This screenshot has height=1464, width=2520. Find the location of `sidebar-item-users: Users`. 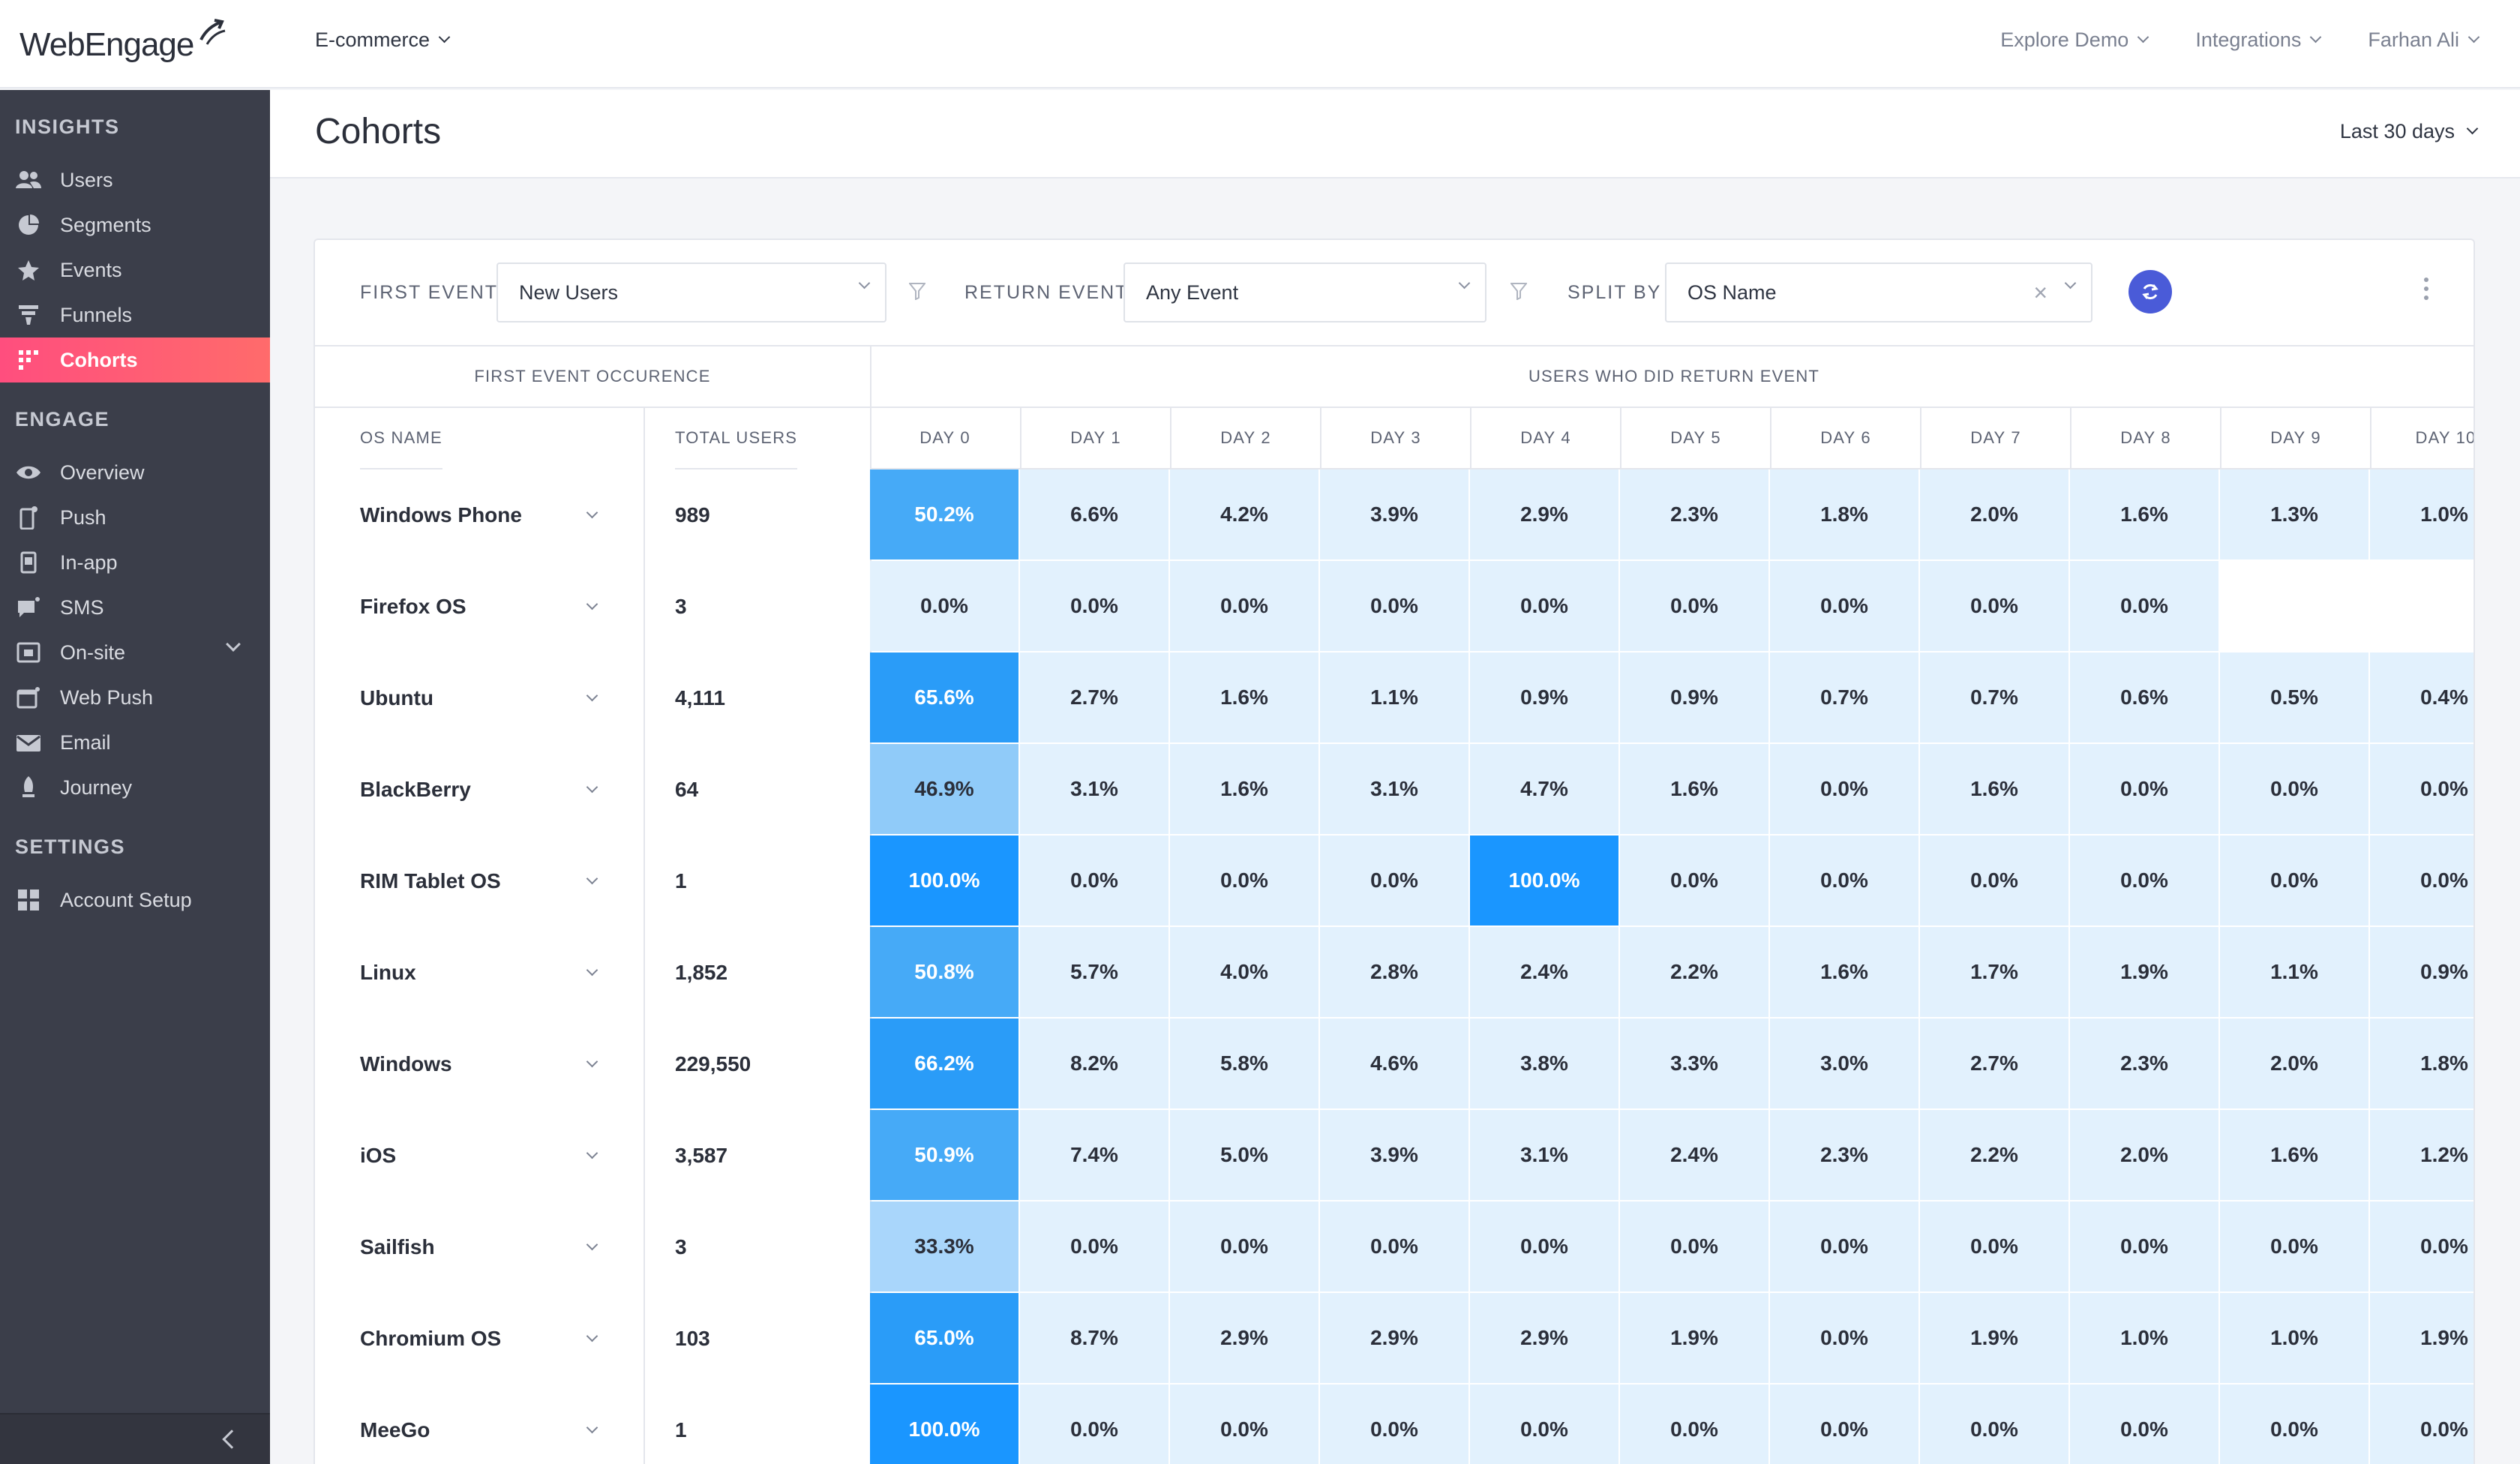

sidebar-item-users: Users is located at coordinates (135, 180).